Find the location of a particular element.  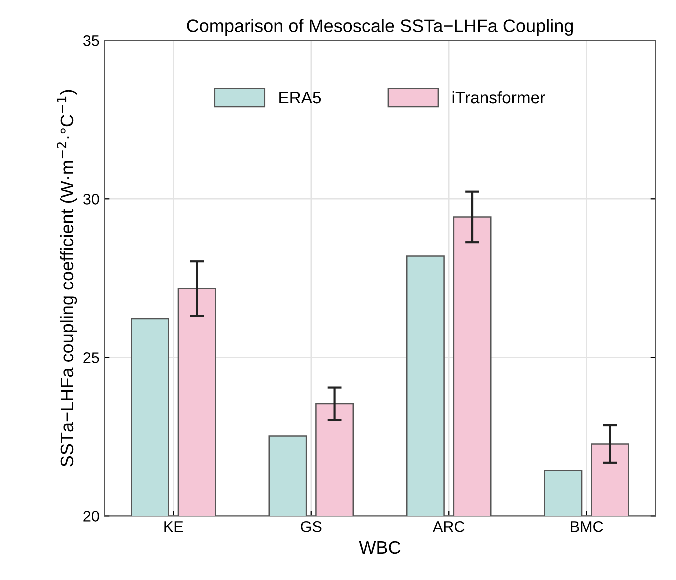

y-tick-label: 35 is located at coordinates (92, 40).